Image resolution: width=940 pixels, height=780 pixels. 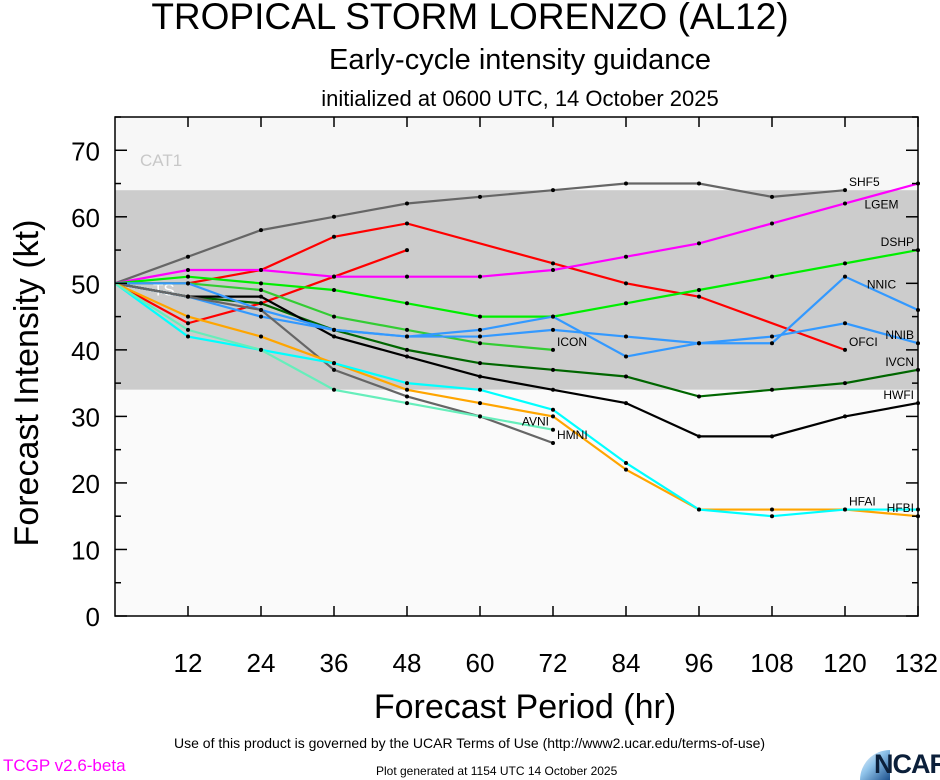 I want to click on x-tick-label: 60, so click(x=480, y=663).